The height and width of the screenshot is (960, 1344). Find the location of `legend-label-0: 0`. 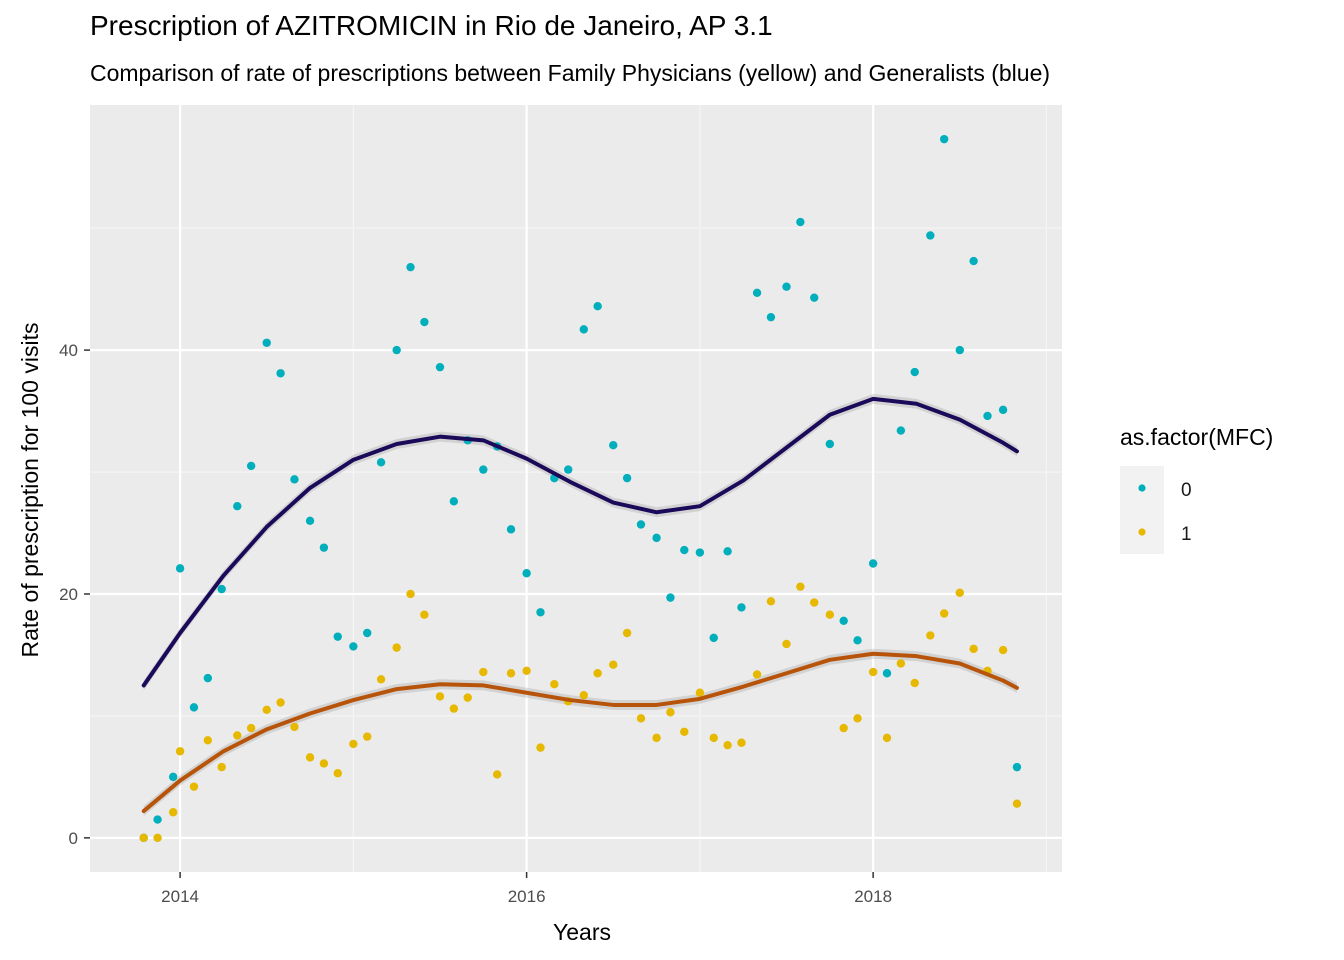

legend-label-0: 0 is located at coordinates (1186, 490).